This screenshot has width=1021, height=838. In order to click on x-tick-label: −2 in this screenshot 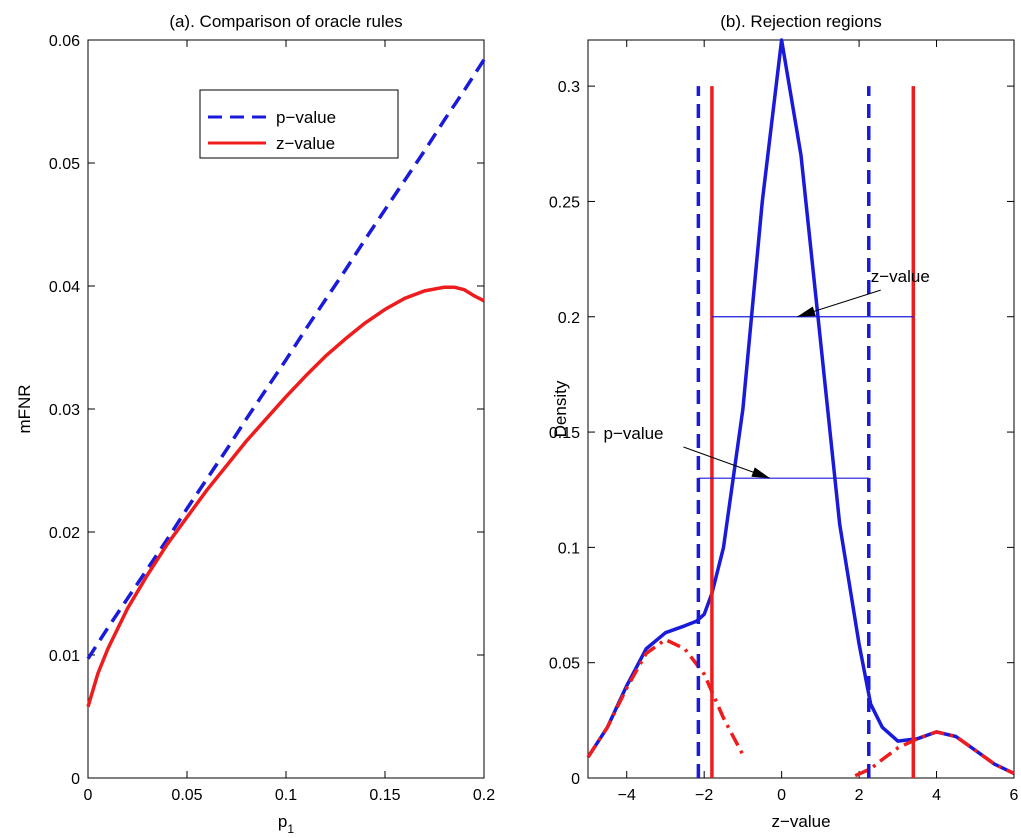, I will do `click(704, 795)`.